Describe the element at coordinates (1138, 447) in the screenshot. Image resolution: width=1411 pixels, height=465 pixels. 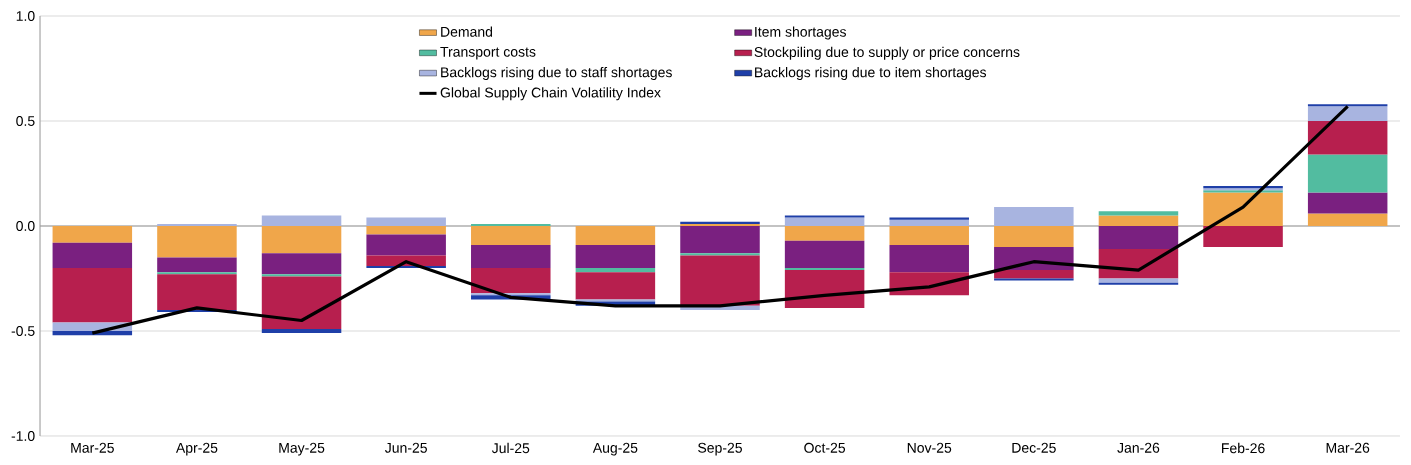
I see `x-tick-label: Jan-26` at that location.